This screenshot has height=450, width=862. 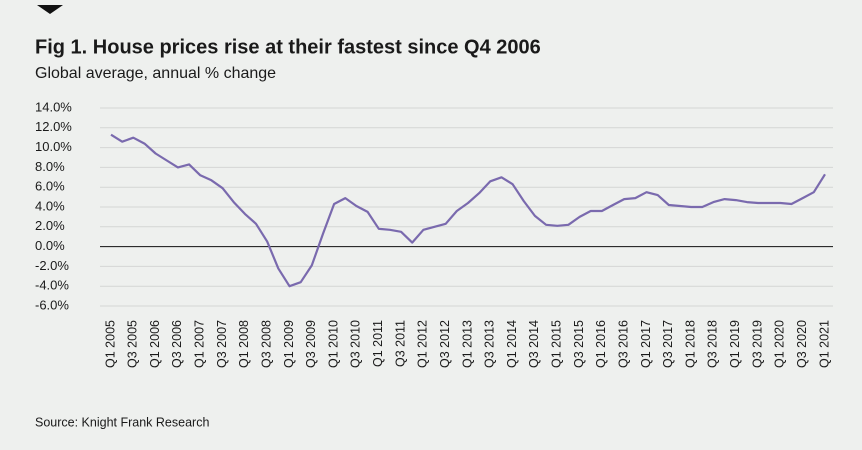 What do you see at coordinates (222, 344) in the screenshot?
I see `x-tick-label: Q3 2007` at bounding box center [222, 344].